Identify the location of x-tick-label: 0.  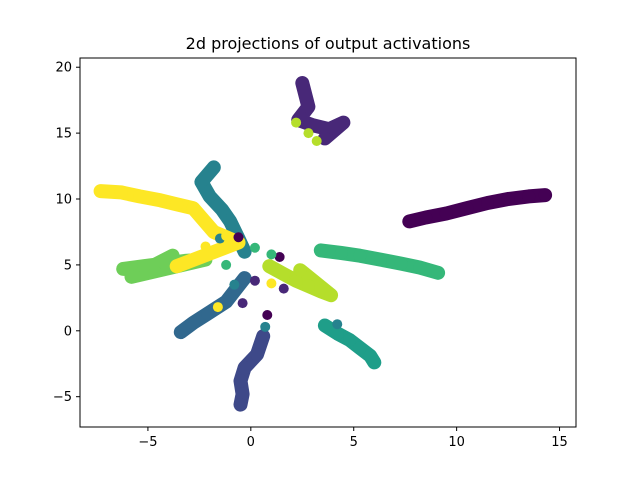
(251, 442).